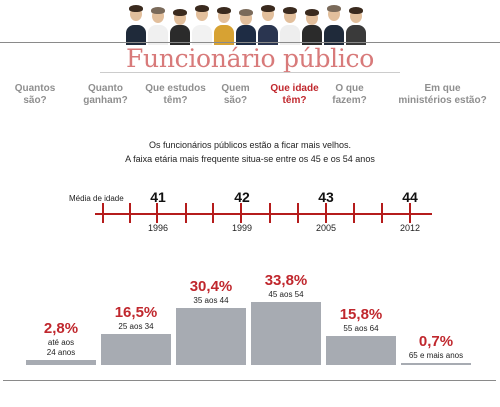  Describe the element at coordinates (61, 328) in the screenshot. I see `age-bar-value: 2,8%` at that location.